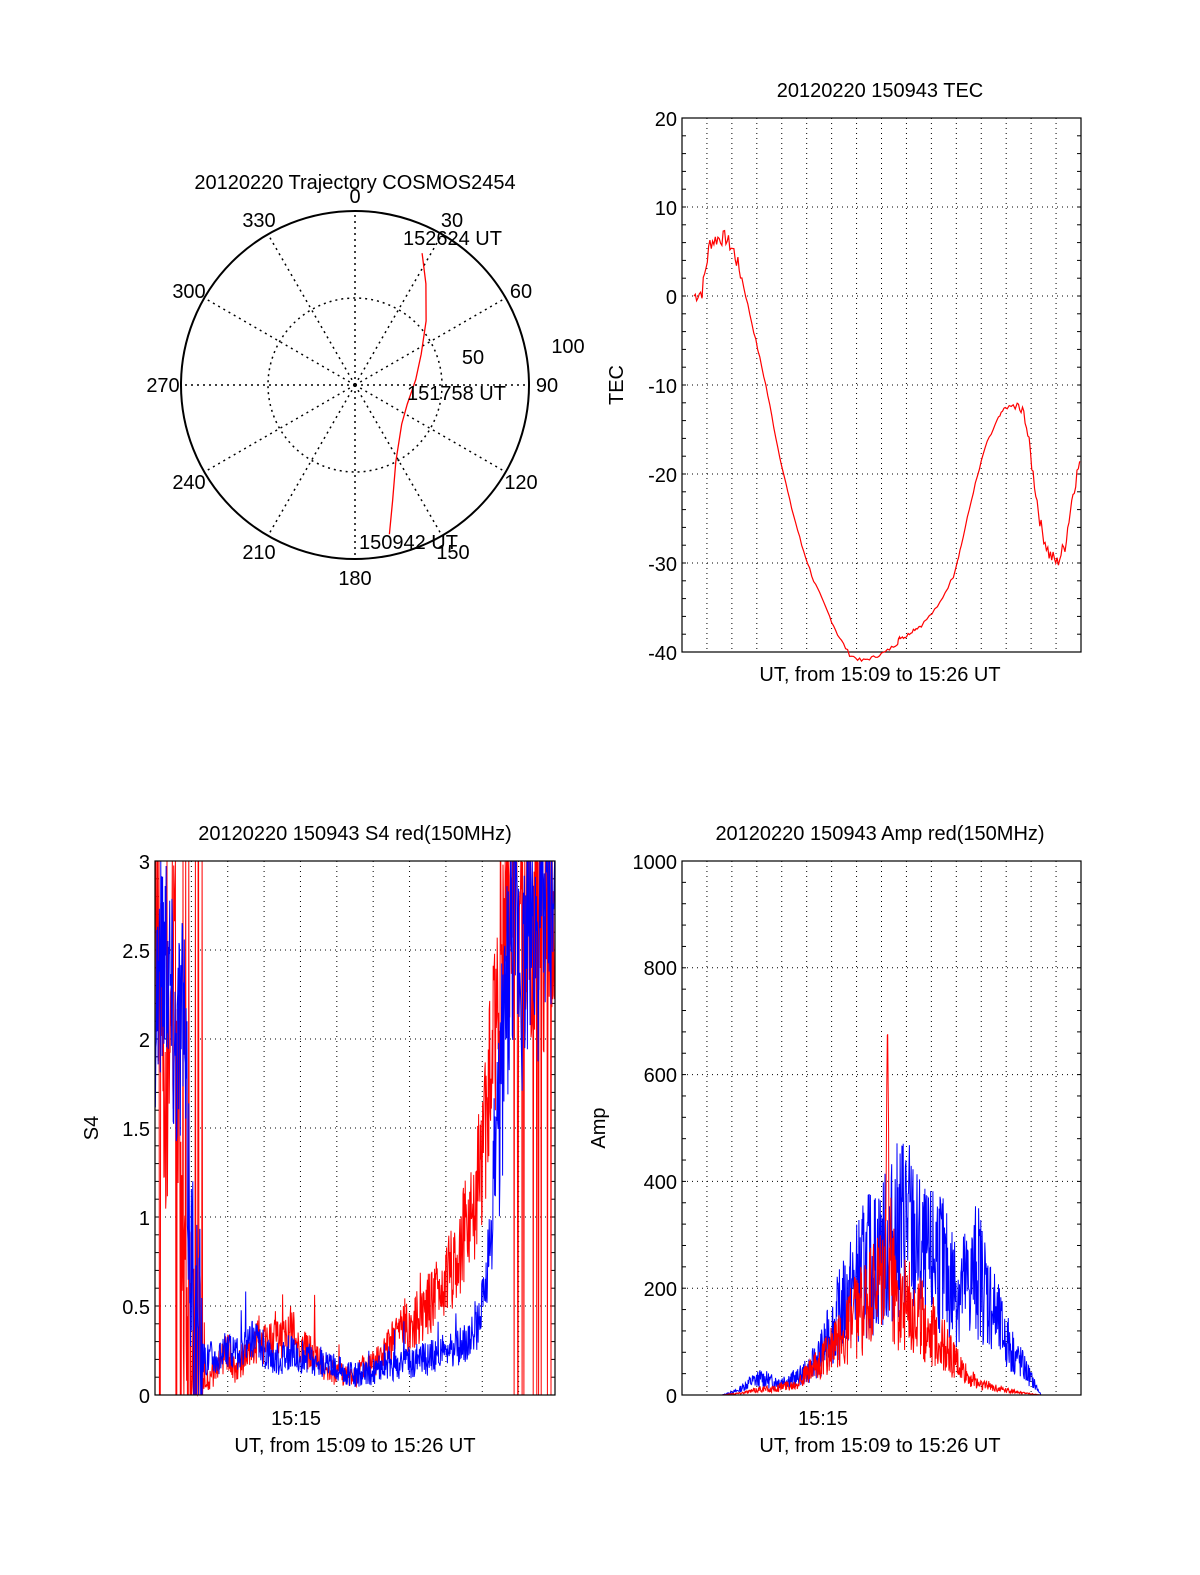  I want to click on amp-data-layer, so click(881, 1215).